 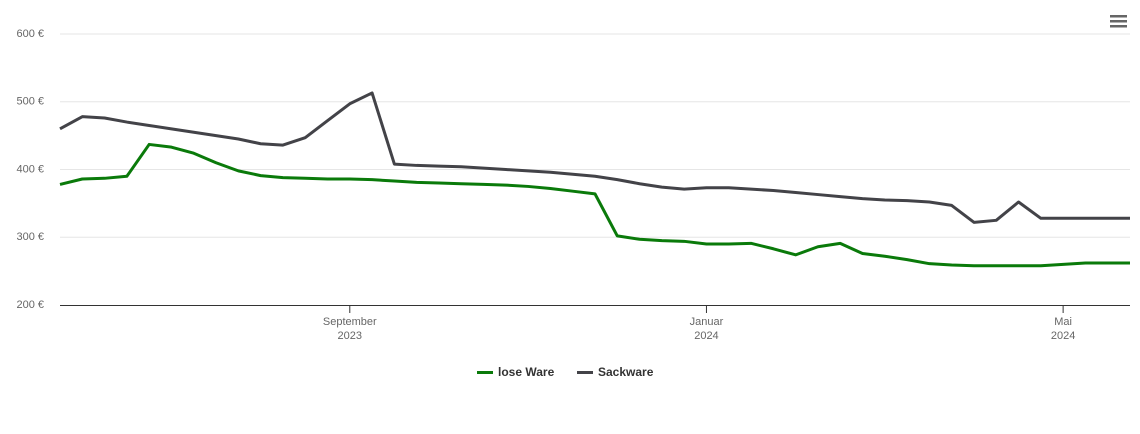 What do you see at coordinates (349, 329) in the screenshot?
I see `x-tick-label: September 2023` at bounding box center [349, 329].